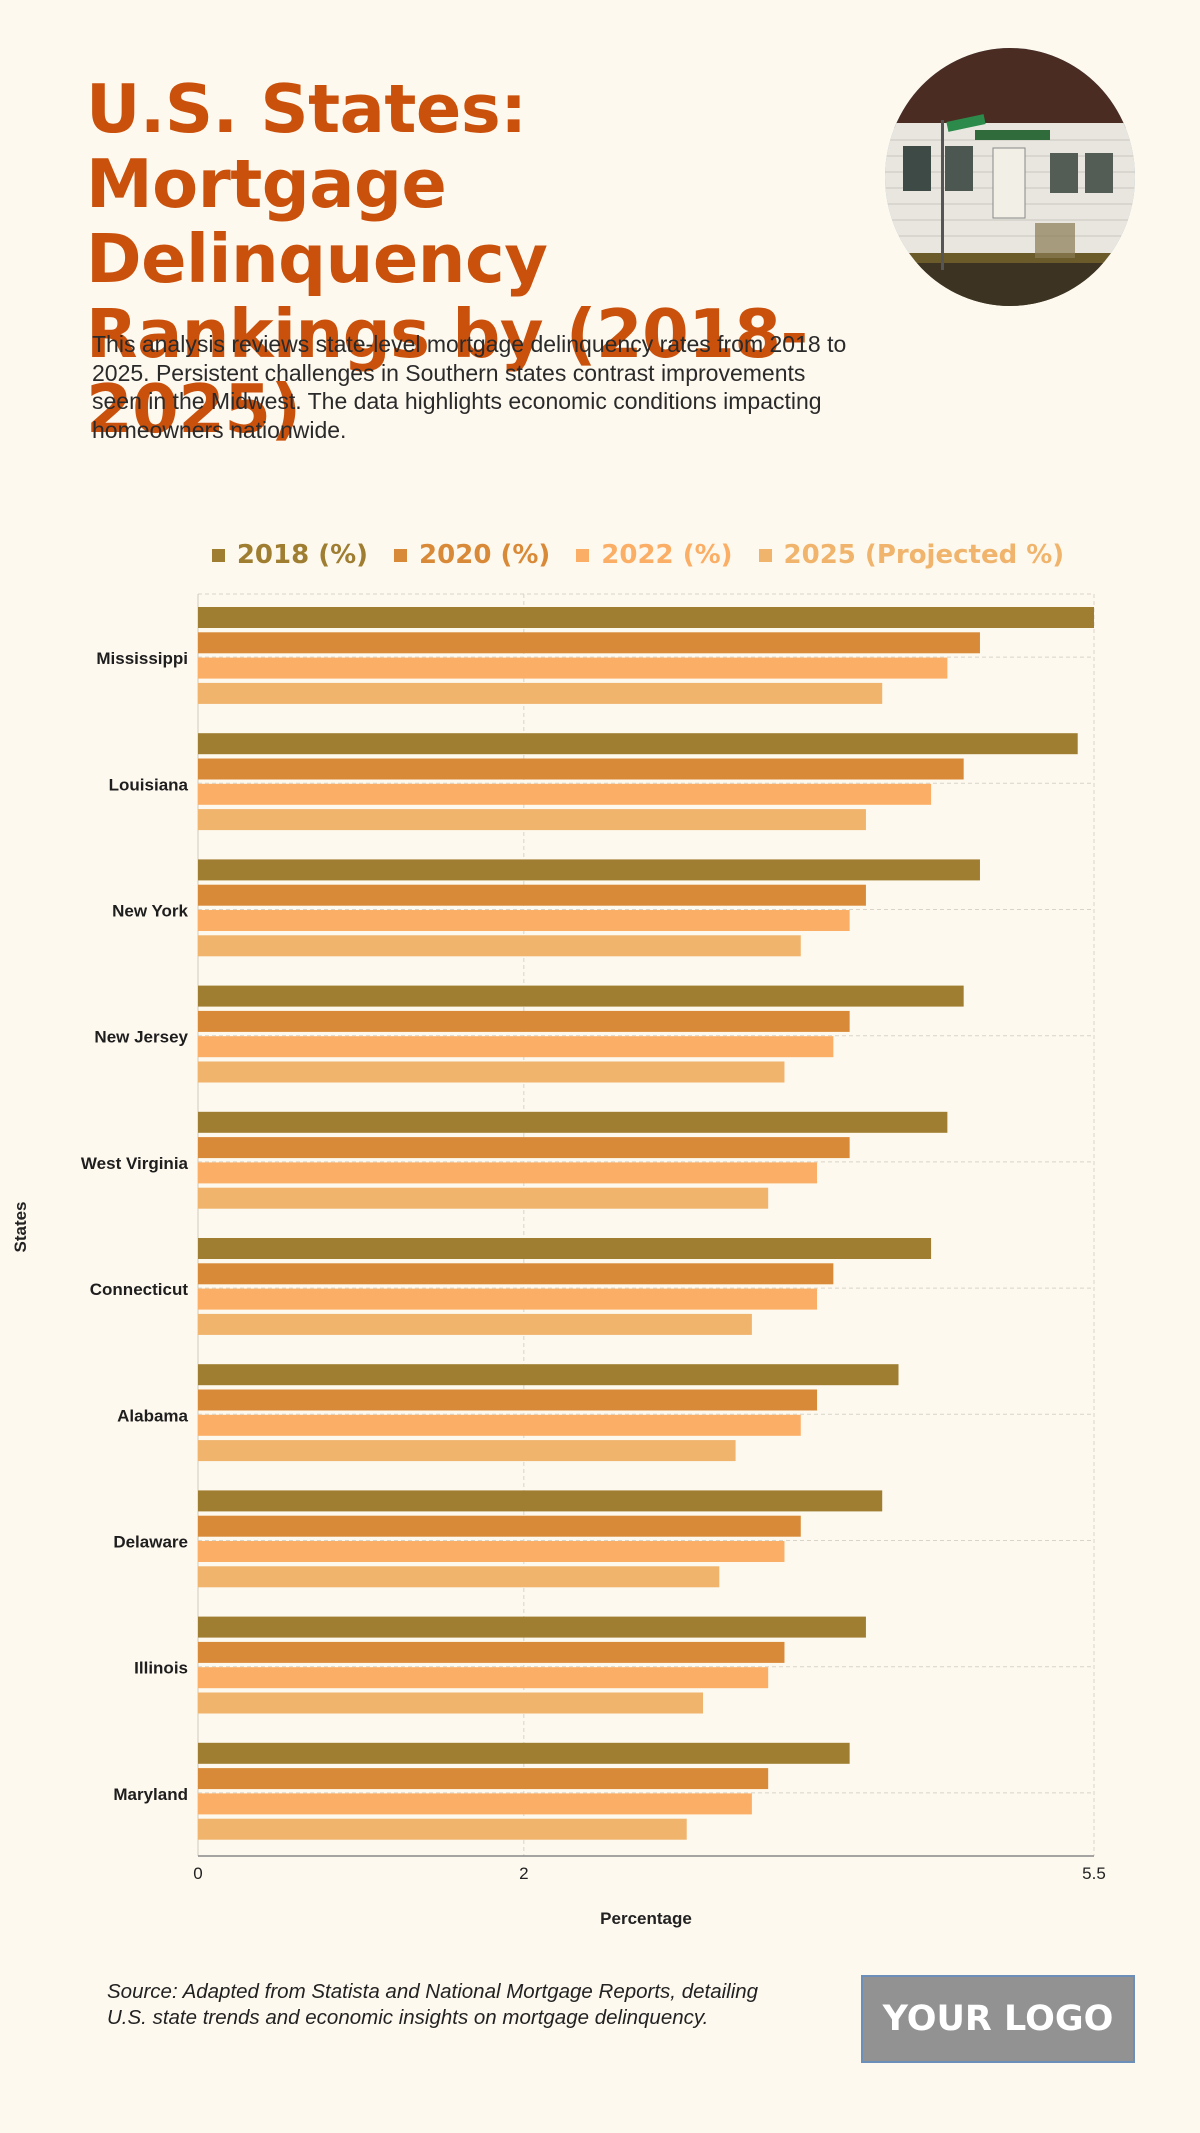  What do you see at coordinates (765, 555) in the screenshot?
I see `legend-swatch-2025` at bounding box center [765, 555].